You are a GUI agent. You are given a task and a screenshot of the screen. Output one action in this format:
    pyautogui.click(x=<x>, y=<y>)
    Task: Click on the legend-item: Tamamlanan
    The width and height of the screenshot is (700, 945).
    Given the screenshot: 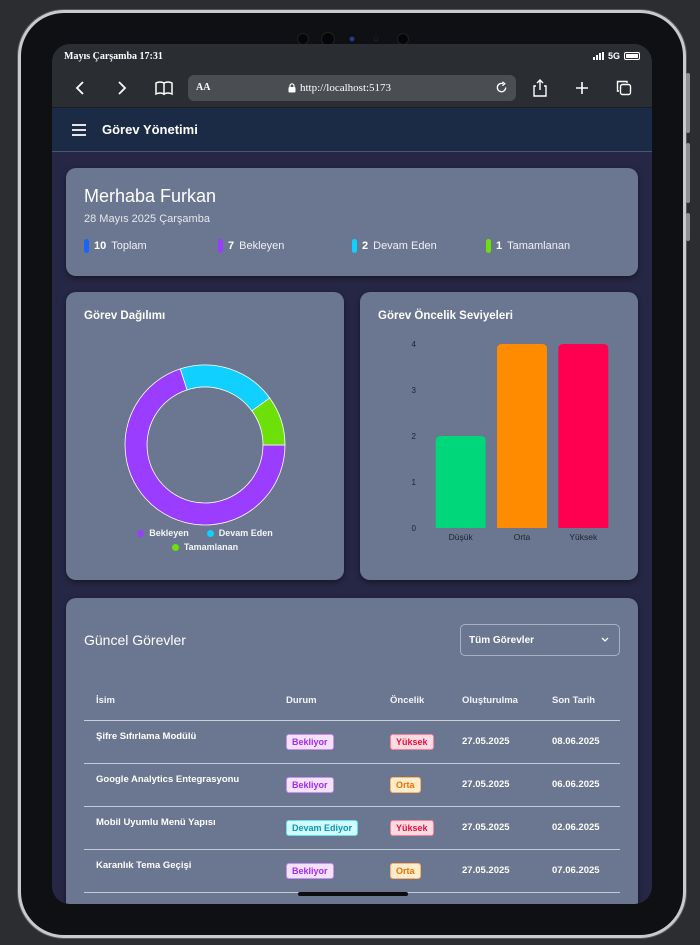 What is the action you would take?
    pyautogui.click(x=205, y=547)
    